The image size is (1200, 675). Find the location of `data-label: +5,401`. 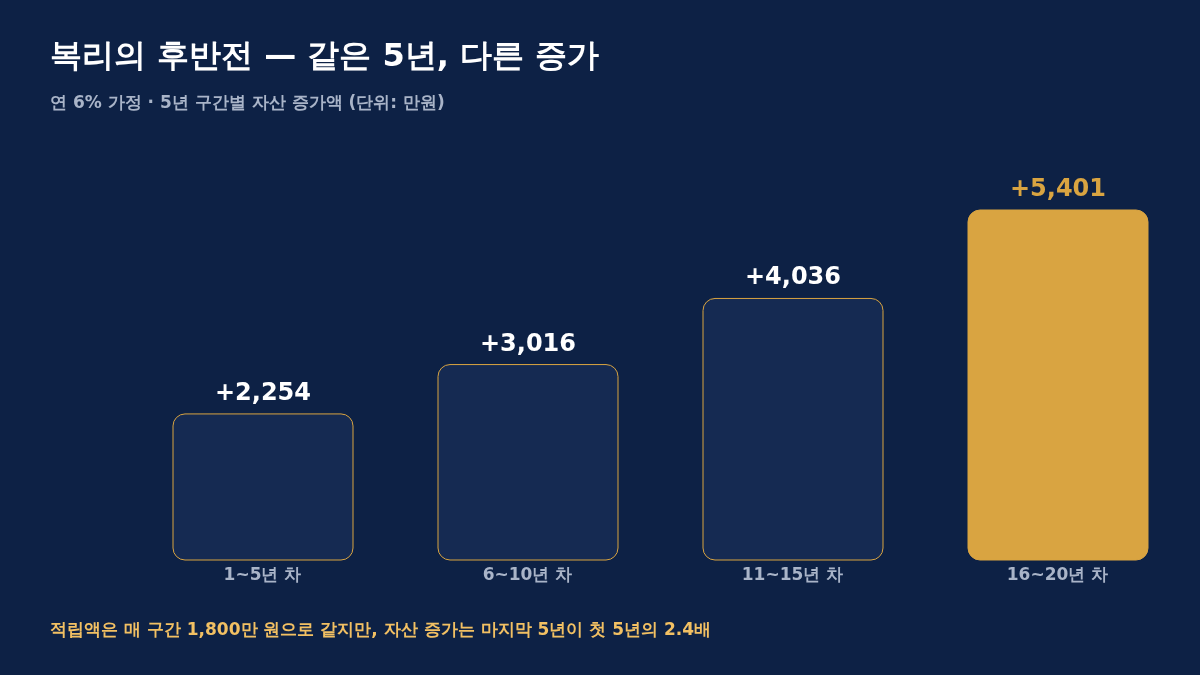

data-label: +5,401 is located at coordinates (1058, 188).